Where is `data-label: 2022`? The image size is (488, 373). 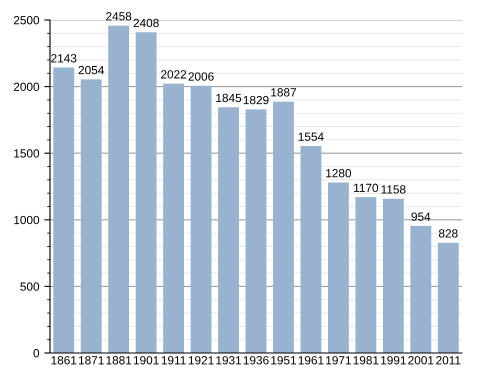 data-label: 2022 is located at coordinates (173, 74).